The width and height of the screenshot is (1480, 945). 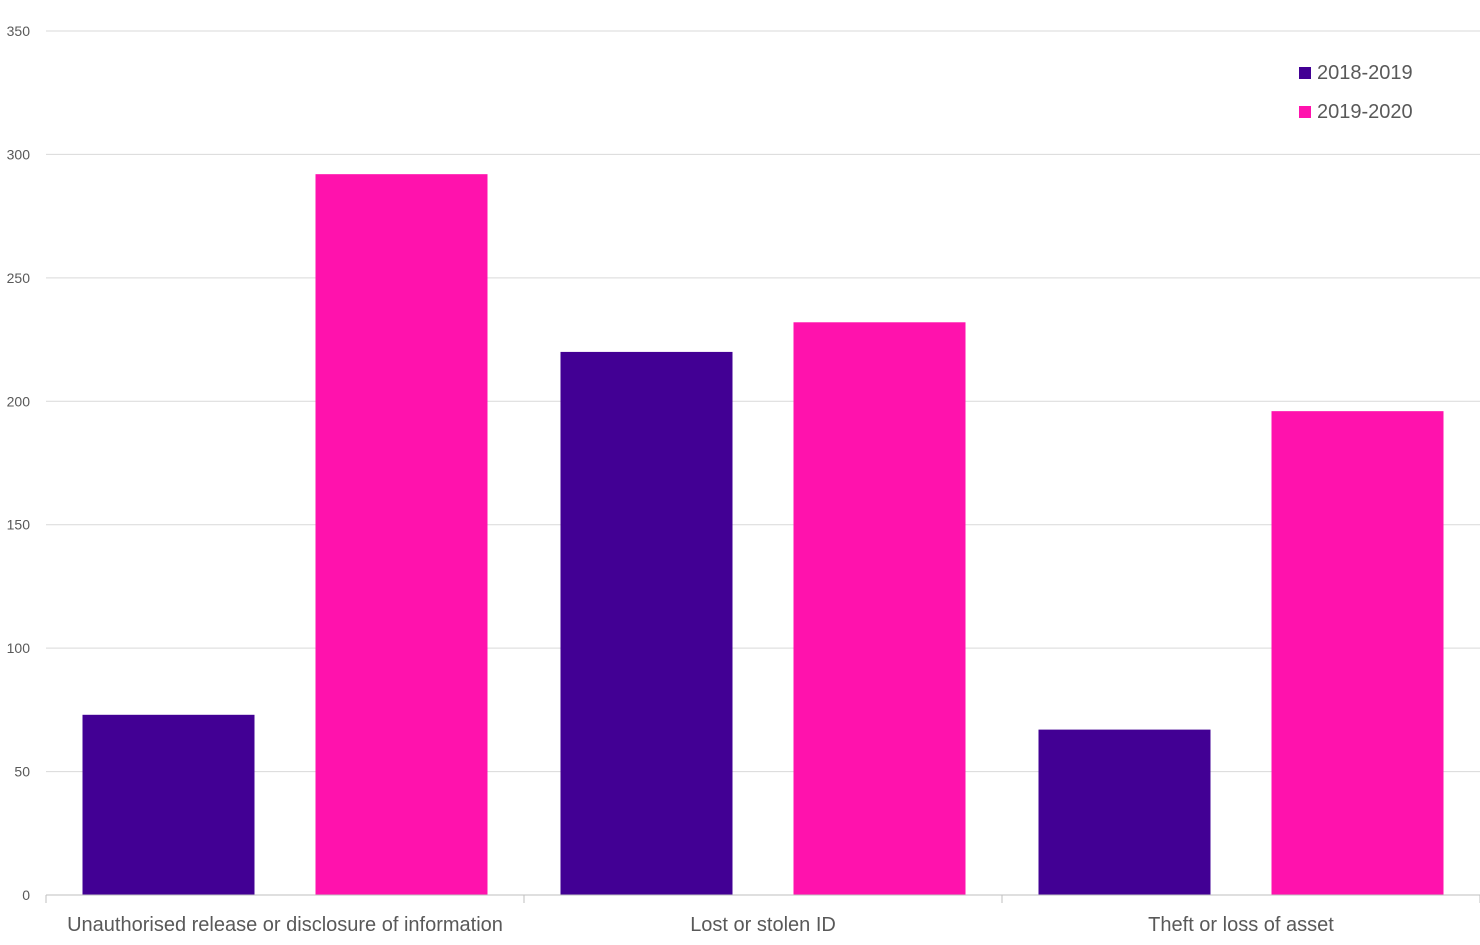 I want to click on x-category-label: Lost or stolen ID, so click(x=763, y=925).